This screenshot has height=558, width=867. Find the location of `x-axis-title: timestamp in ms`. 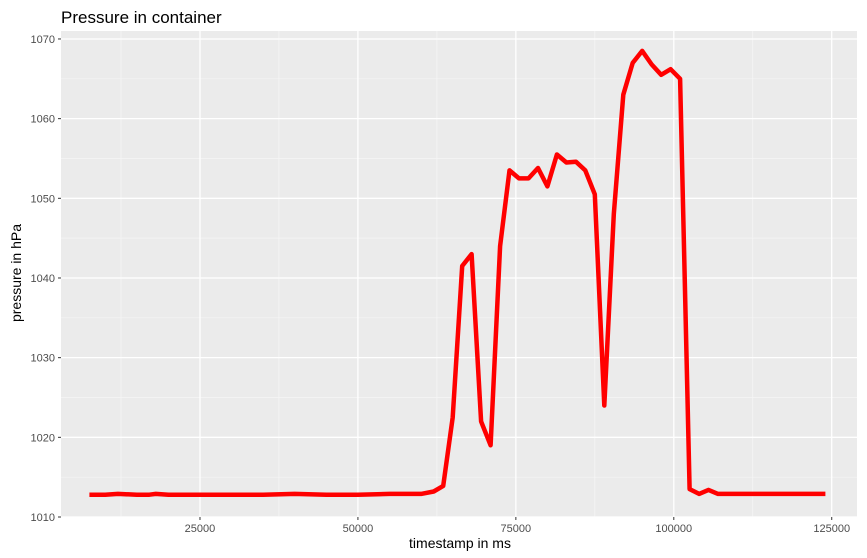

x-axis-title: timestamp in ms is located at coordinates (460, 543).